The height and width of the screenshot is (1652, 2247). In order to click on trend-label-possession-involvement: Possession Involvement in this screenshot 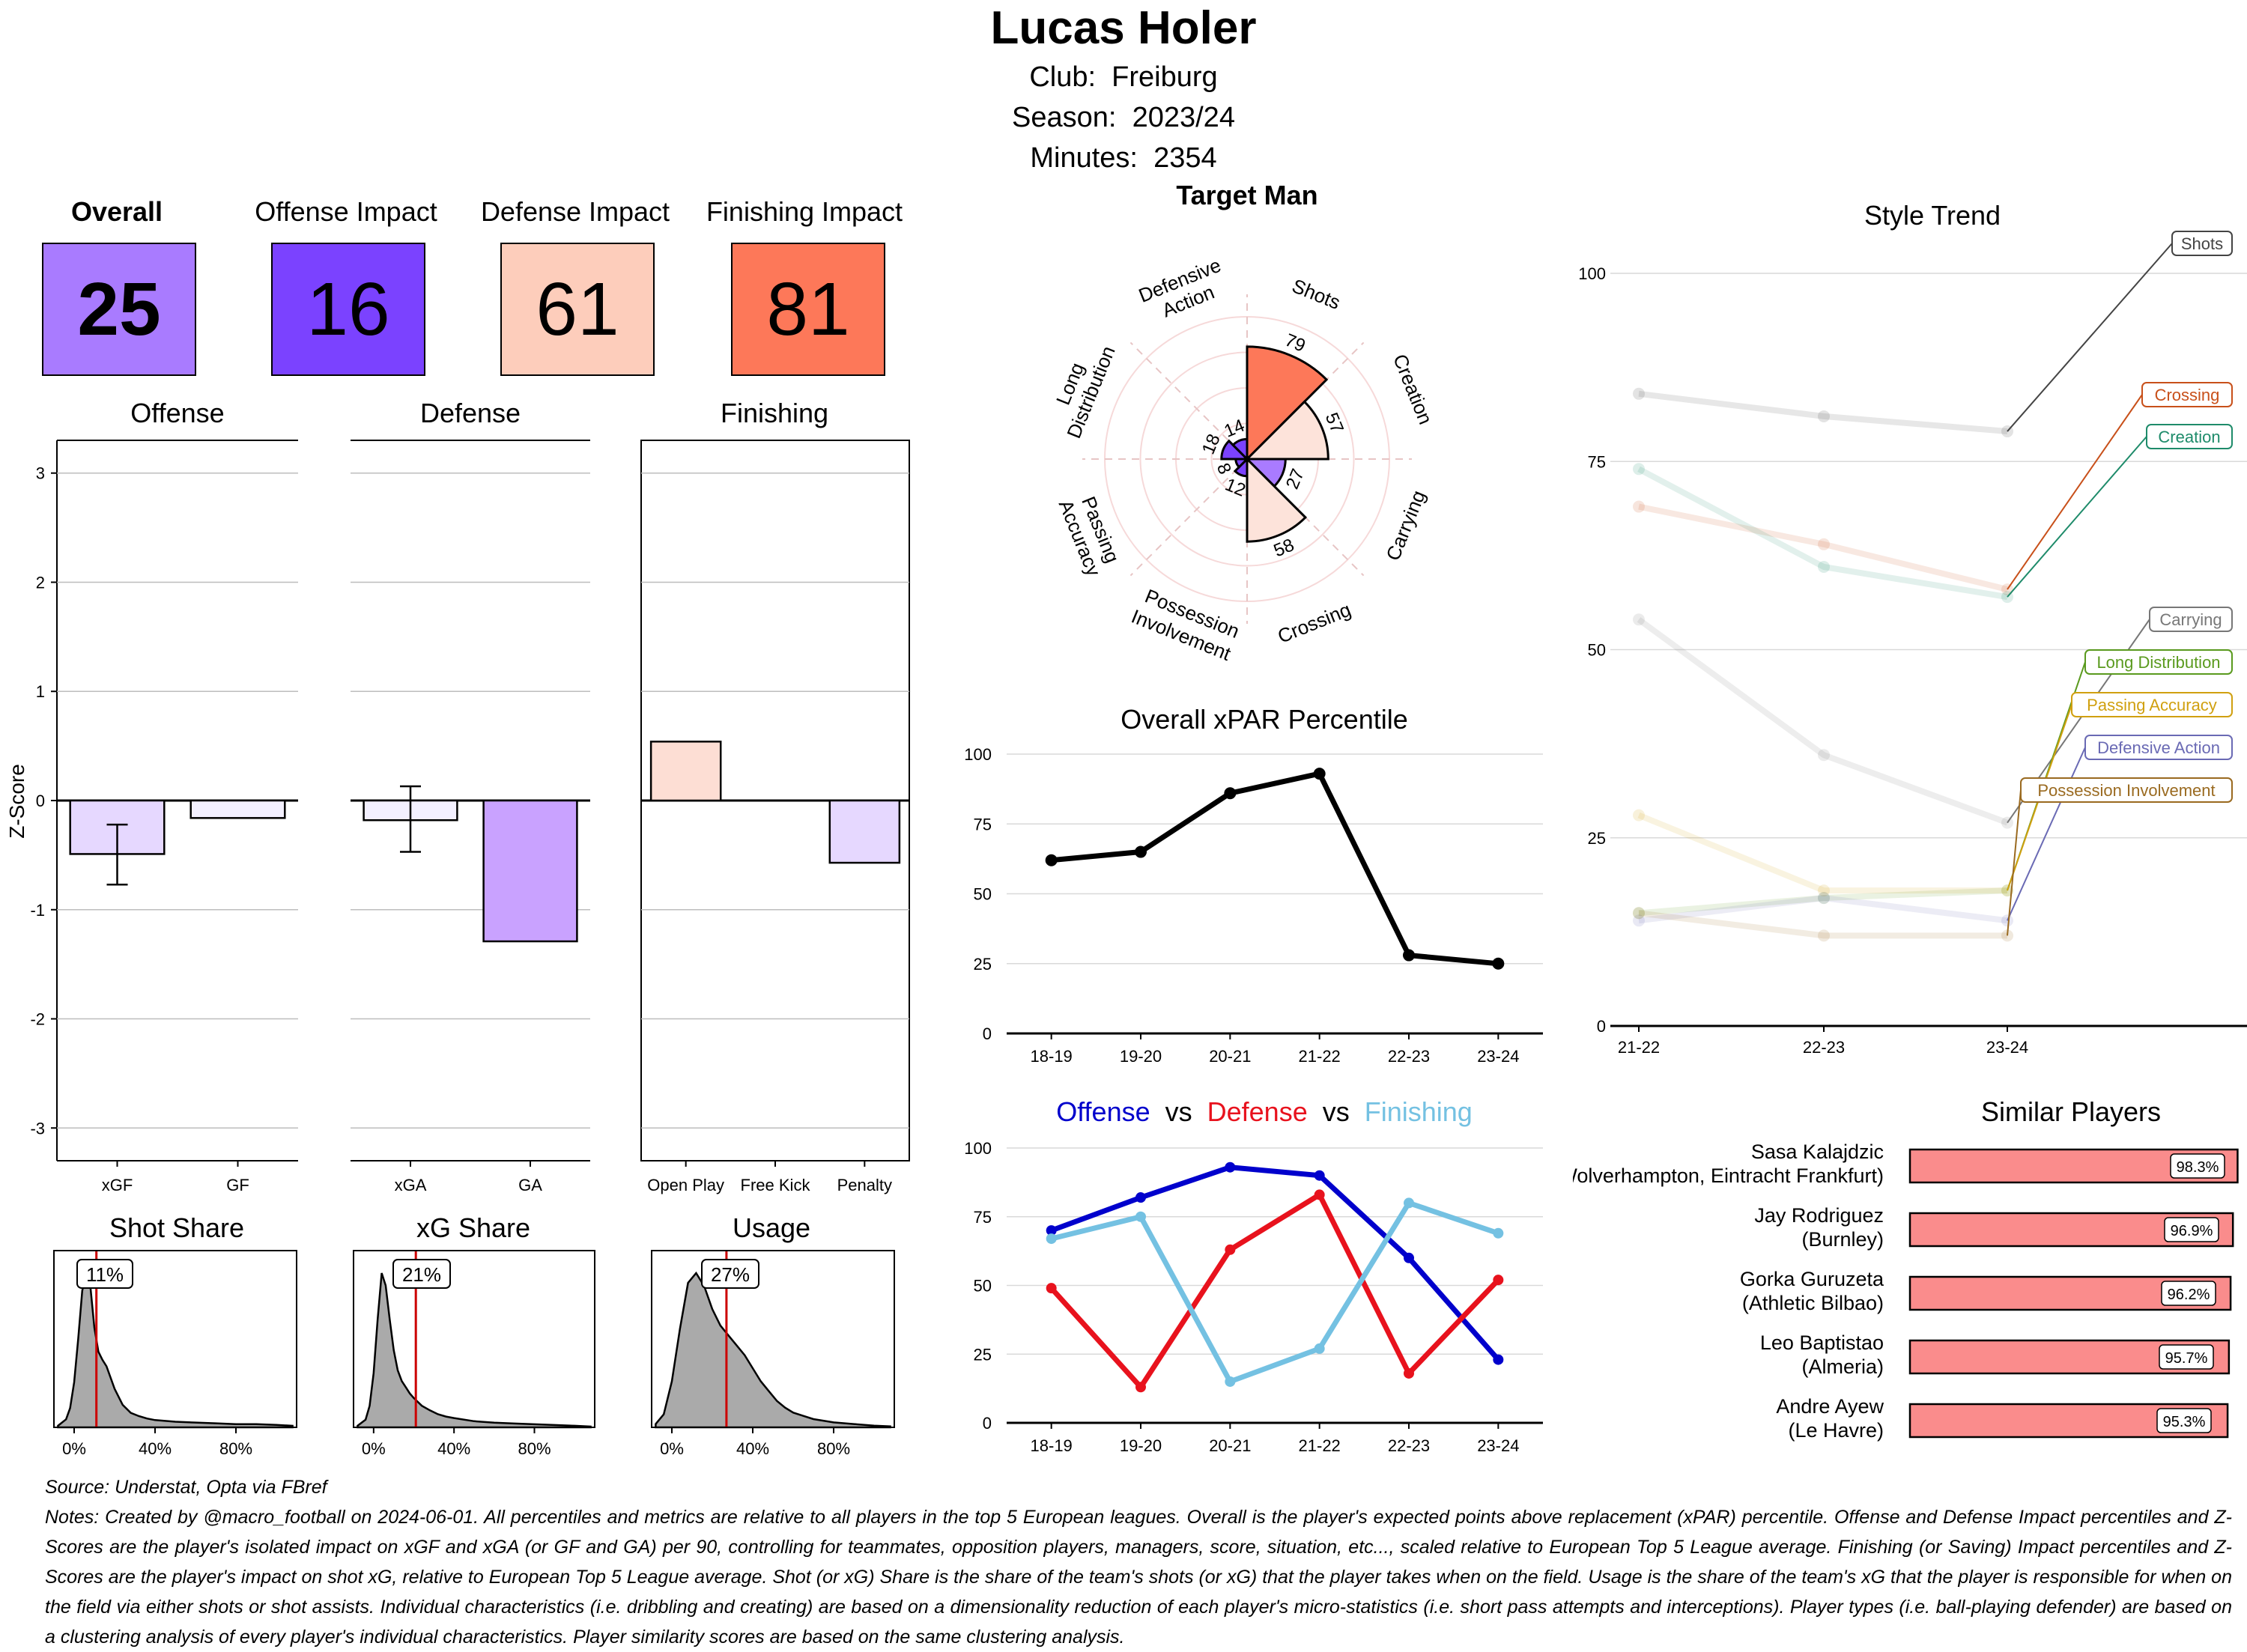, I will do `click(2126, 791)`.